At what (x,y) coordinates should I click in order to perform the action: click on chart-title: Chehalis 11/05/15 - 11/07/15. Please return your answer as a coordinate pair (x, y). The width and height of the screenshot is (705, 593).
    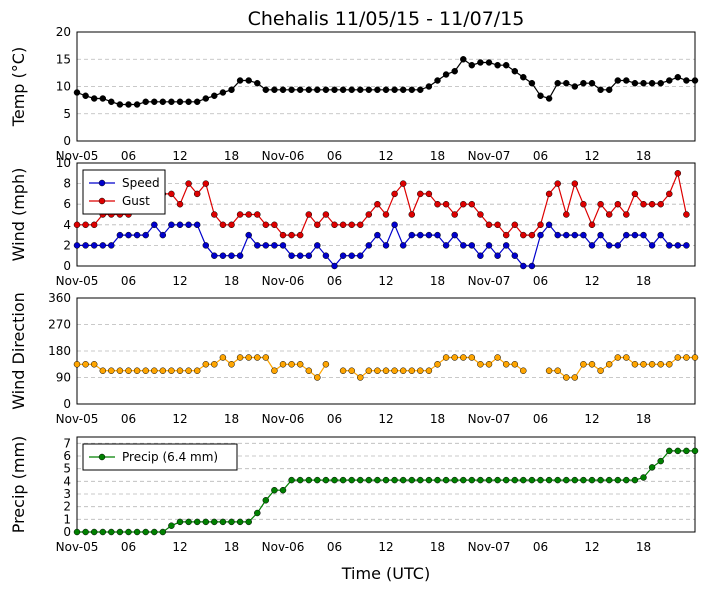
    Looking at the image, I should click on (386, 19).